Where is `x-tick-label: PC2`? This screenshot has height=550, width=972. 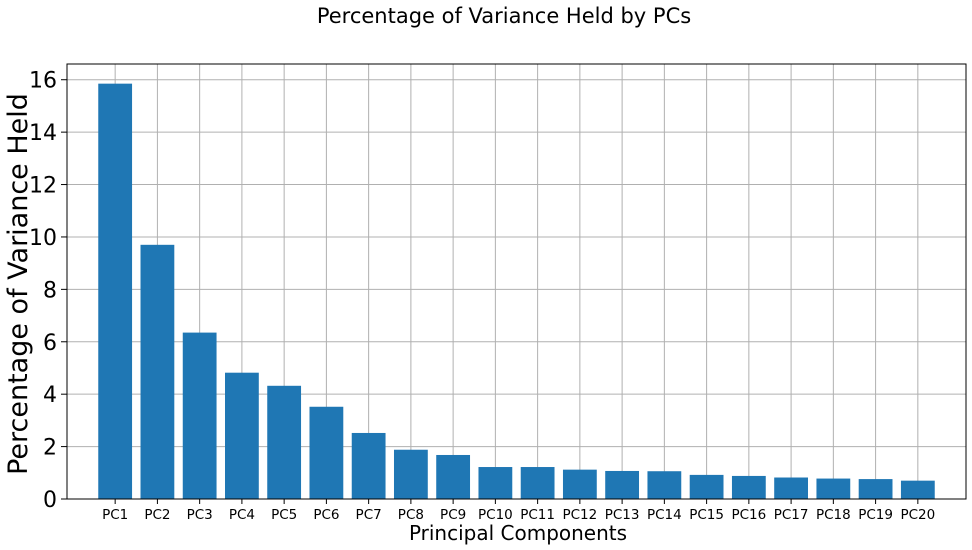 x-tick-label: PC2 is located at coordinates (157, 515).